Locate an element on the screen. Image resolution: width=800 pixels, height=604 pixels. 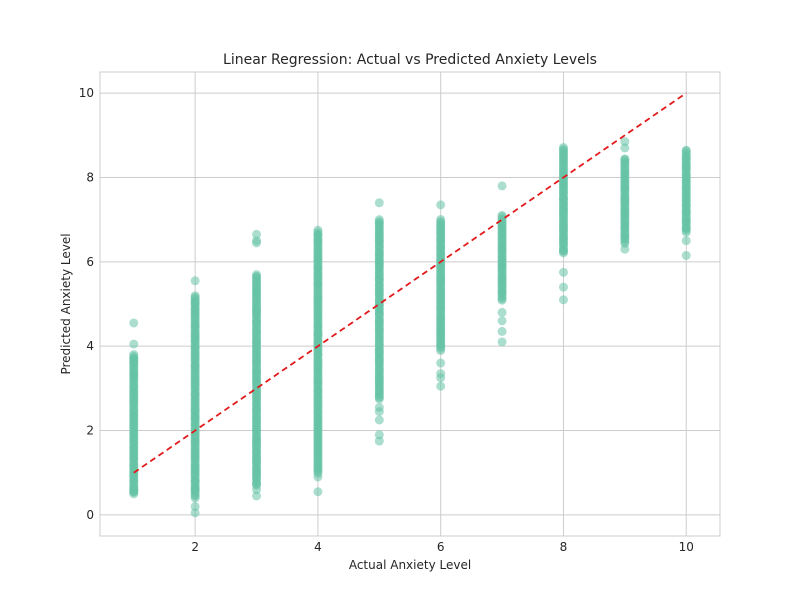
y-tick-label: 0 is located at coordinates (90, 515).